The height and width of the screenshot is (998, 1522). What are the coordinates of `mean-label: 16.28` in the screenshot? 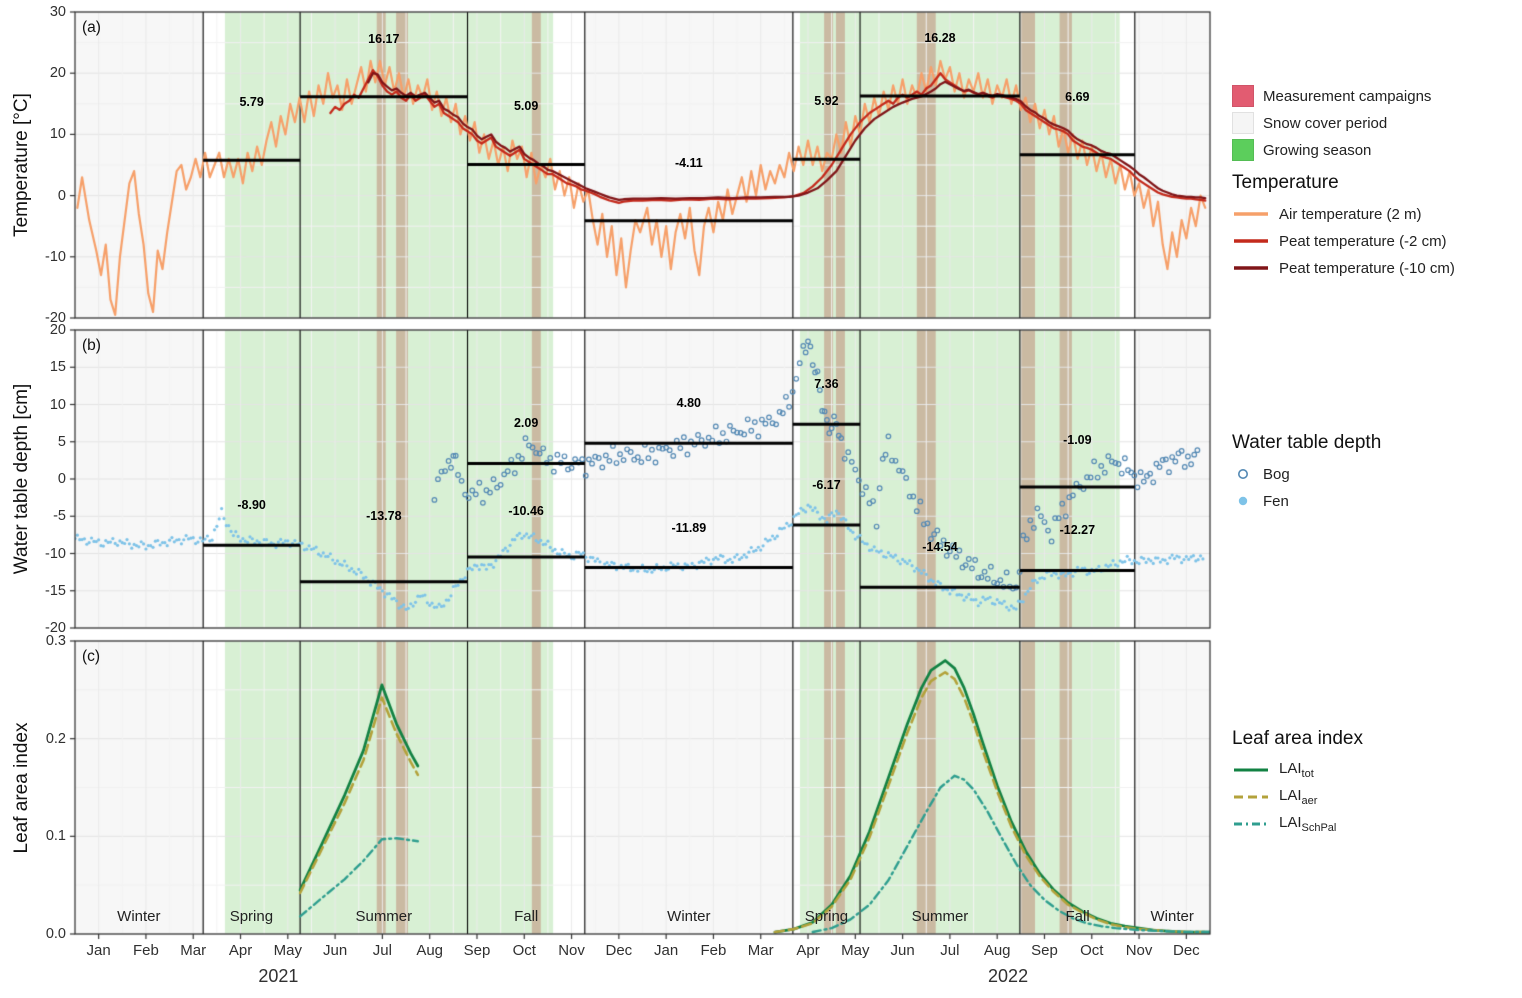 It's located at (940, 37).